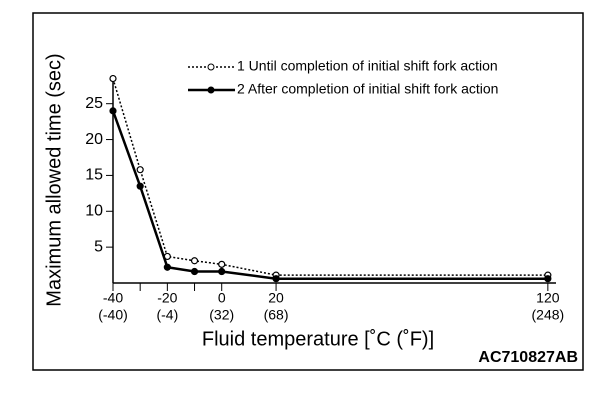  Describe the element at coordinates (94, 139) in the screenshot. I see `y-tick-label: 20` at that location.